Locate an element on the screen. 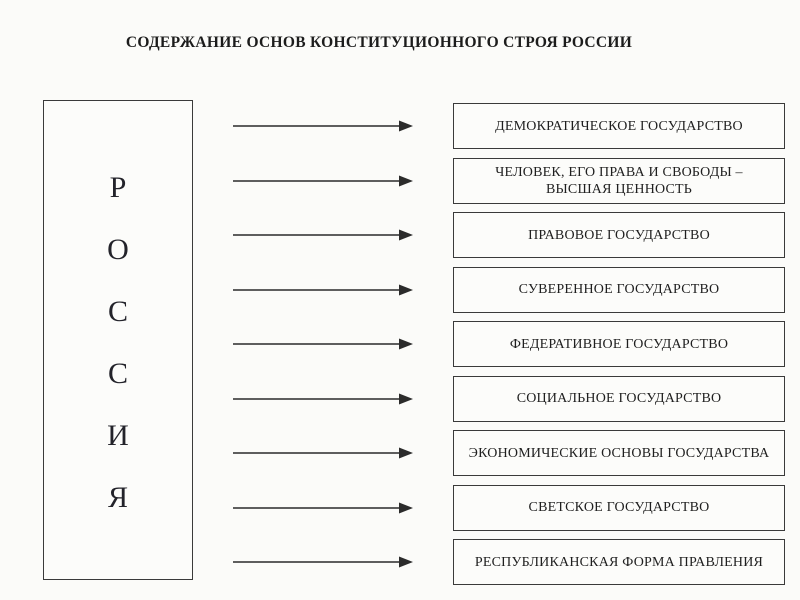 The height and width of the screenshot is (600, 800). principle-box: ЭКОНОМИЧЕСКИЕ ОСНОВЫ ГОСУДАРСТВА is located at coordinates (619, 453).